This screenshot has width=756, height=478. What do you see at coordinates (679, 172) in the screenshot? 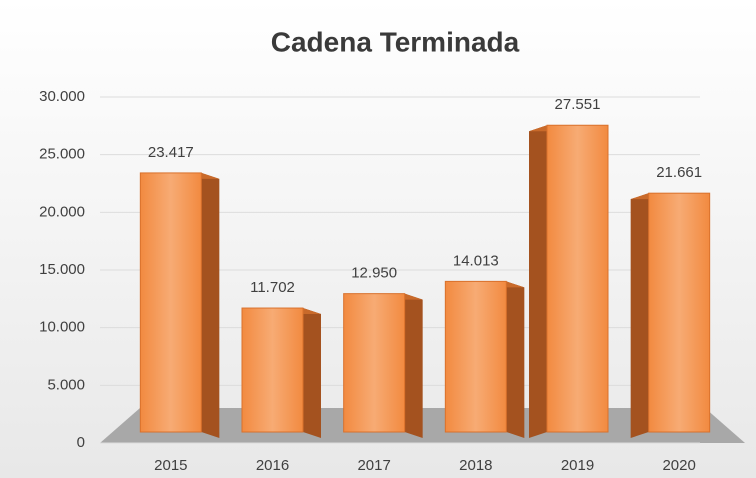
I see `data-label: 21.661` at bounding box center [679, 172].